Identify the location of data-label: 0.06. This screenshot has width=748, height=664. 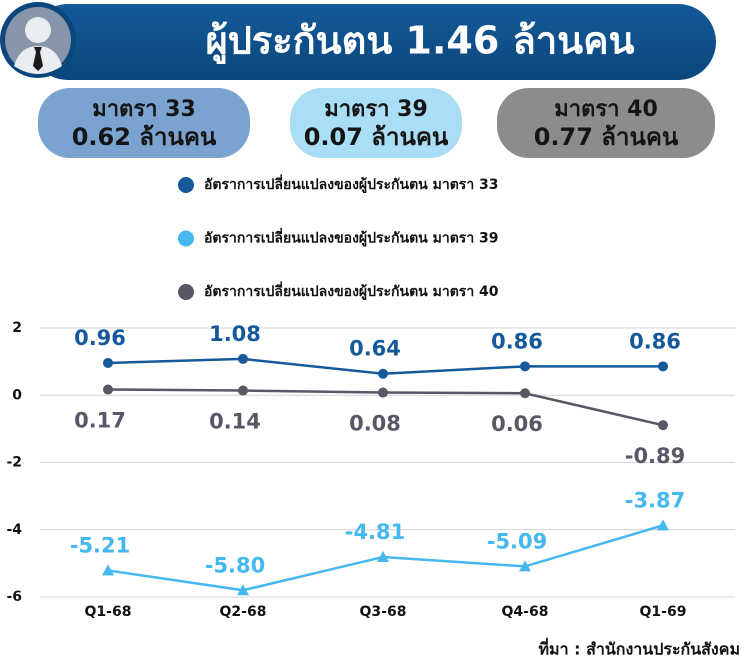
(517, 424).